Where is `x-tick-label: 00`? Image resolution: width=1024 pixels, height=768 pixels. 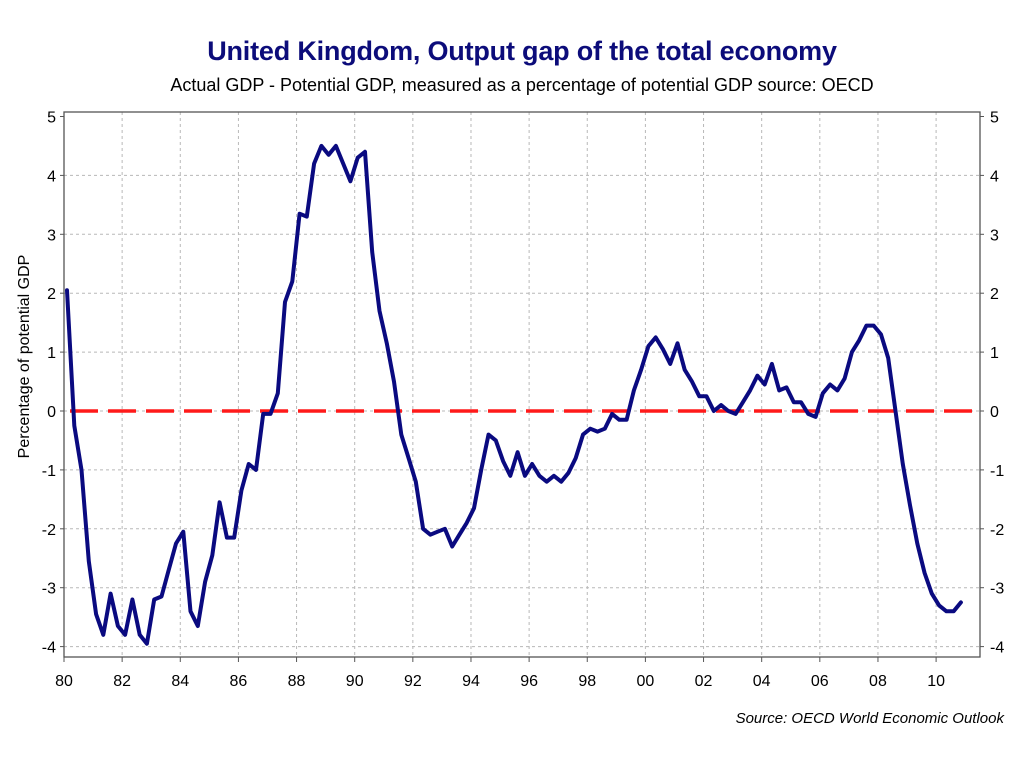
x-tick-label: 00 is located at coordinates (646, 681).